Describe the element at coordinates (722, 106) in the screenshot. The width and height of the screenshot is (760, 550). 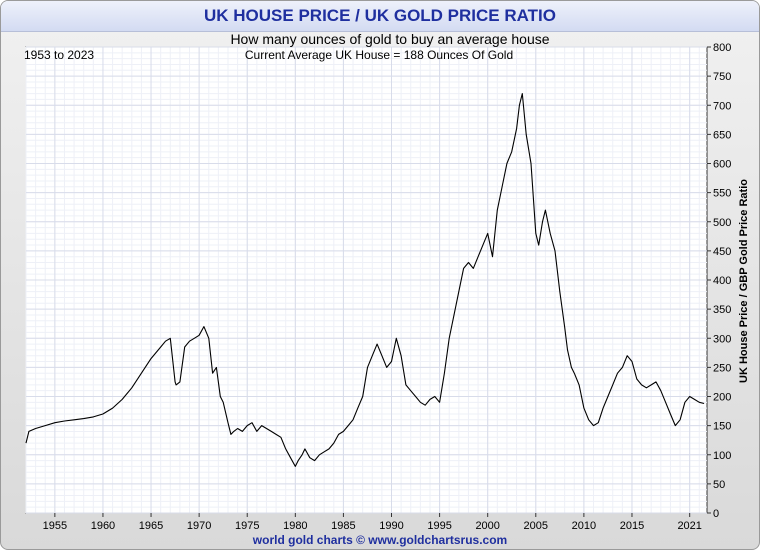
I see `y-tick-label: 700` at that location.